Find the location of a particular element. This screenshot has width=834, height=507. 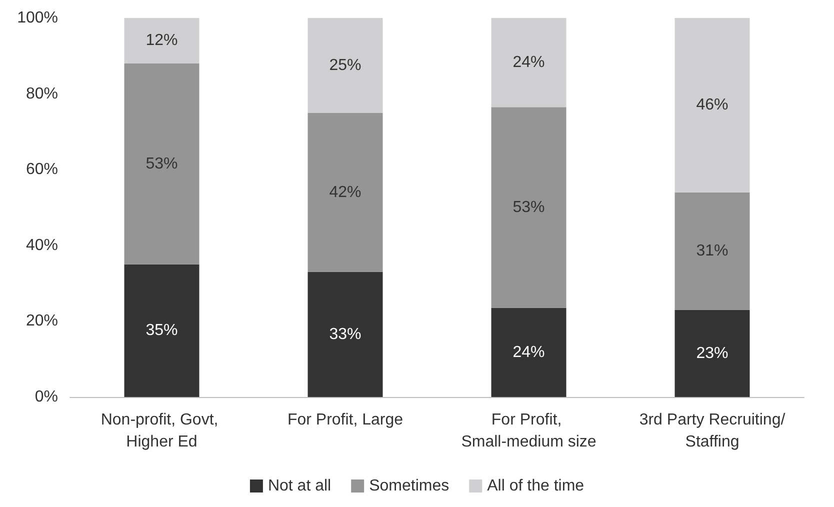

x-tick-label: For Profit, Small-medium size is located at coordinates (528, 431).